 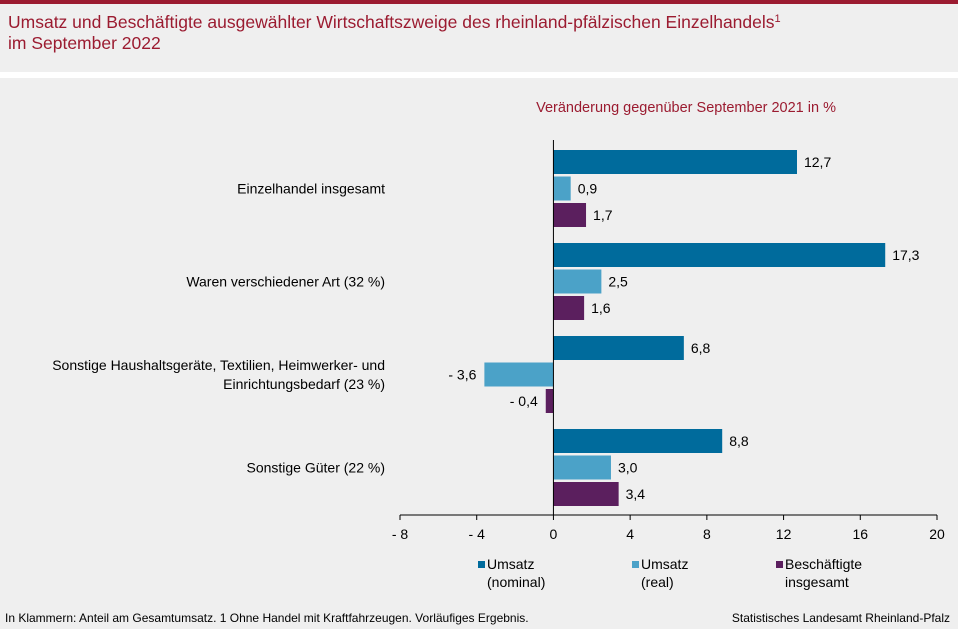 I want to click on data-label: 1,7, so click(x=603, y=215).